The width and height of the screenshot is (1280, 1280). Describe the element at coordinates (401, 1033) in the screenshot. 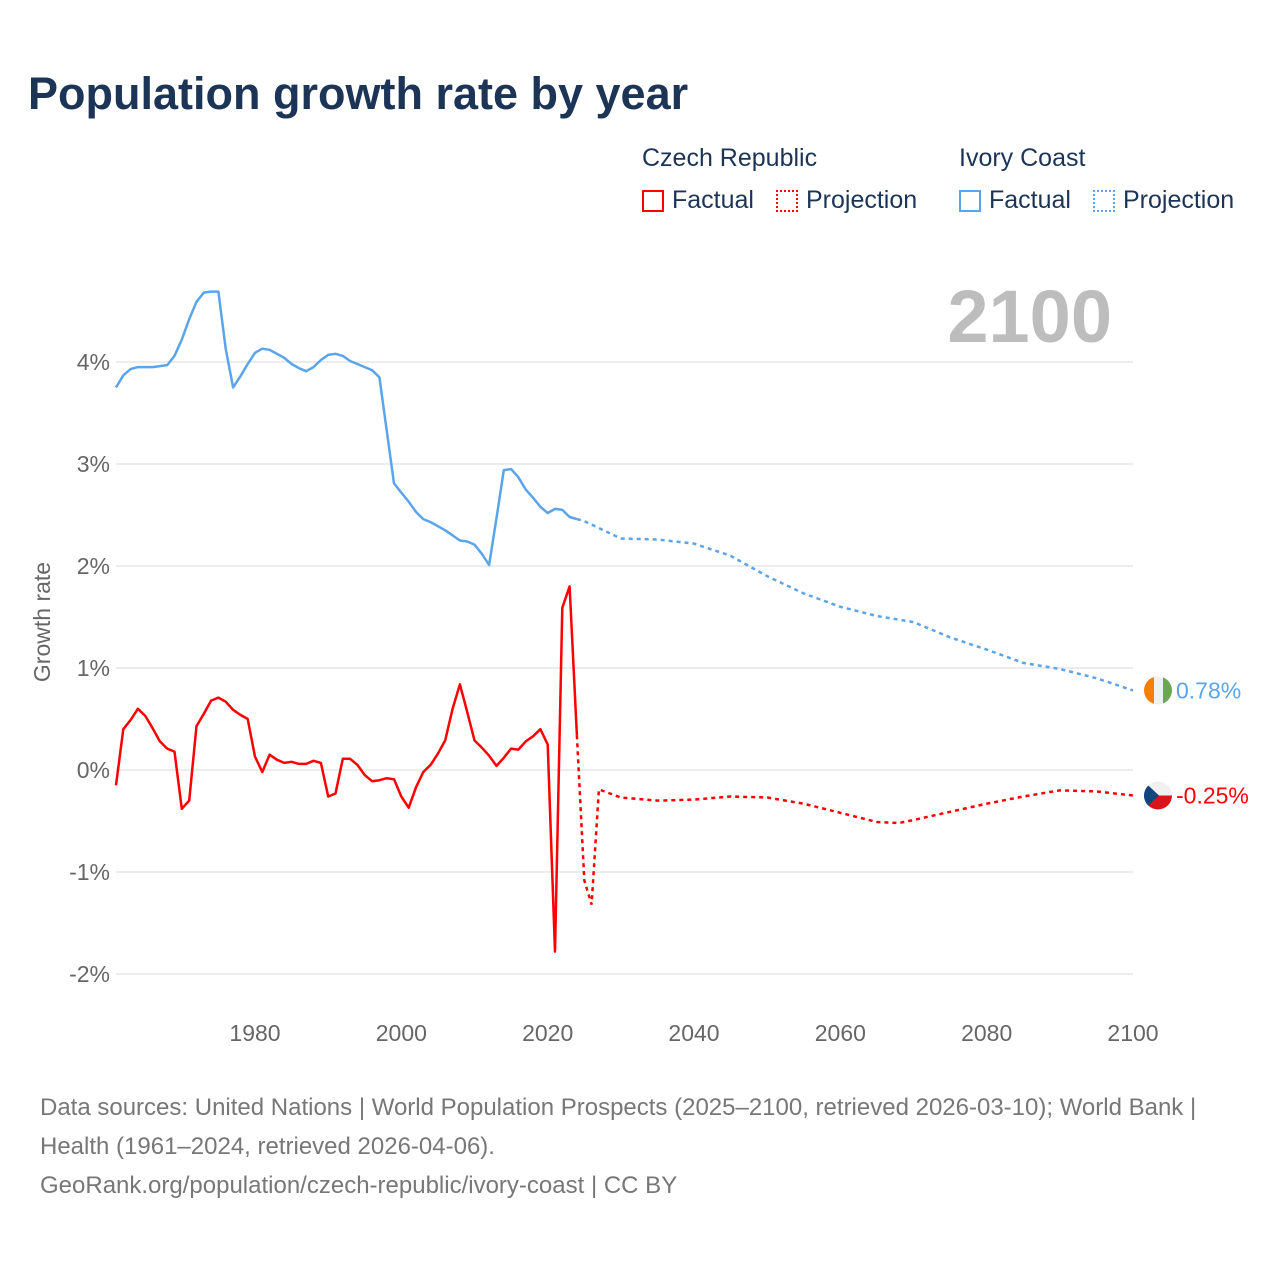

I see `x-tick-label: 2000` at that location.